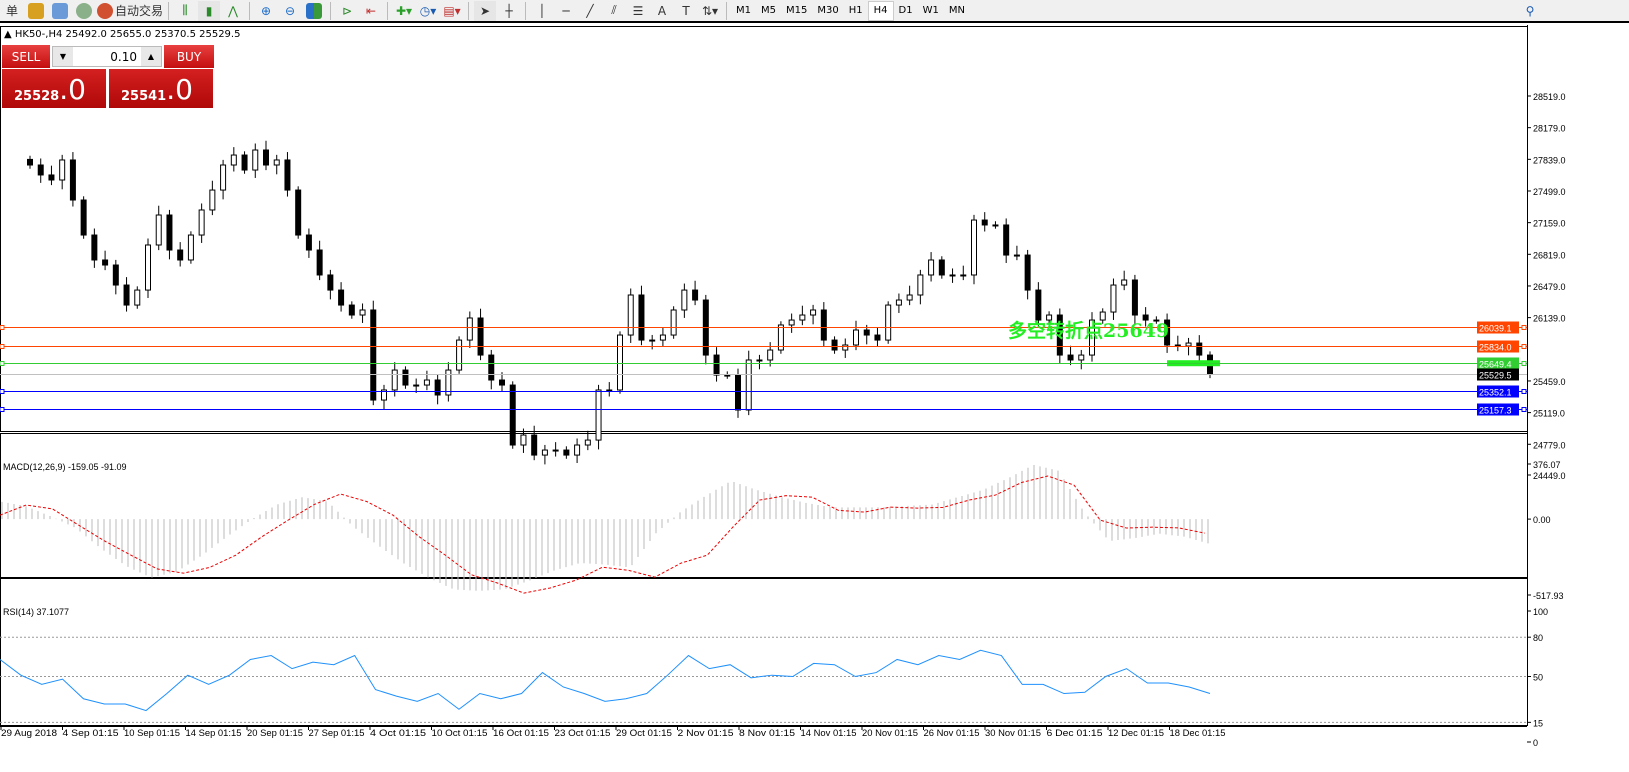 This screenshot has height=772, width=1629. What do you see at coordinates (880, 10) in the screenshot?
I see `timeframe-h4: H4` at bounding box center [880, 10].